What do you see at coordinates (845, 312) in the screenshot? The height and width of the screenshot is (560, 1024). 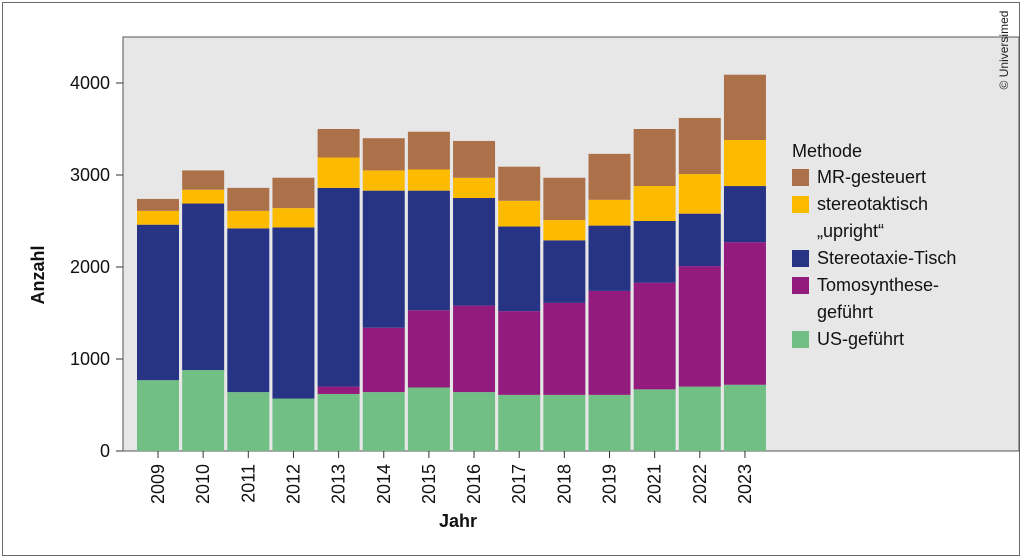 I see `legend-label-3: geführt` at bounding box center [845, 312].